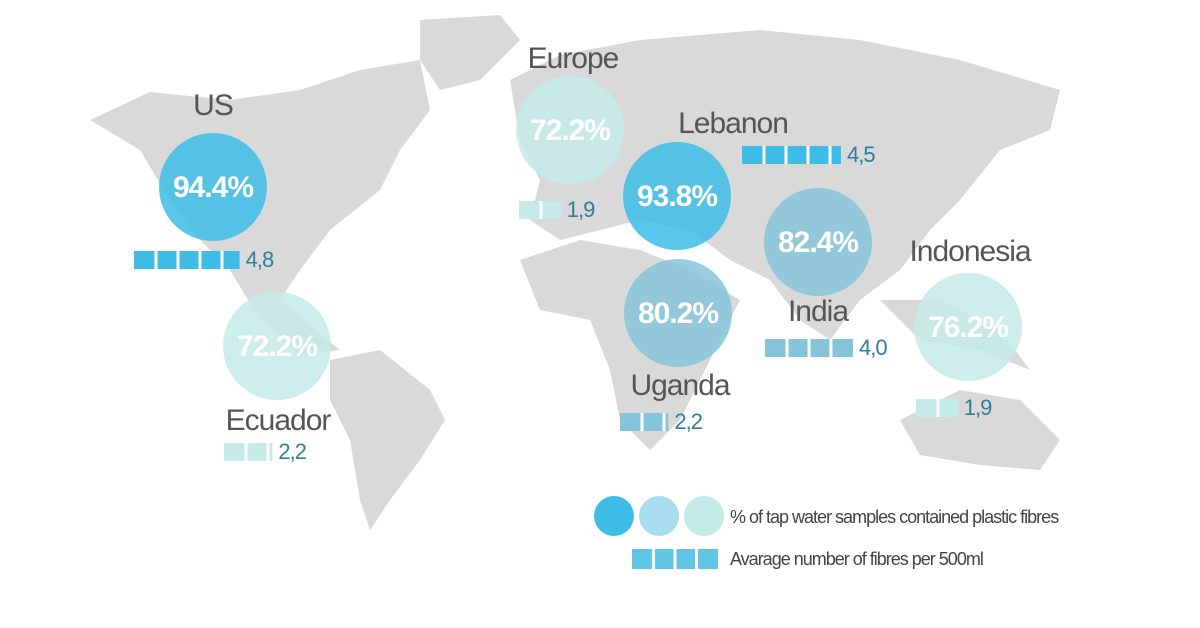 This screenshot has width=1200, height=628. I want to click on region-name: Indonesia, so click(970, 251).